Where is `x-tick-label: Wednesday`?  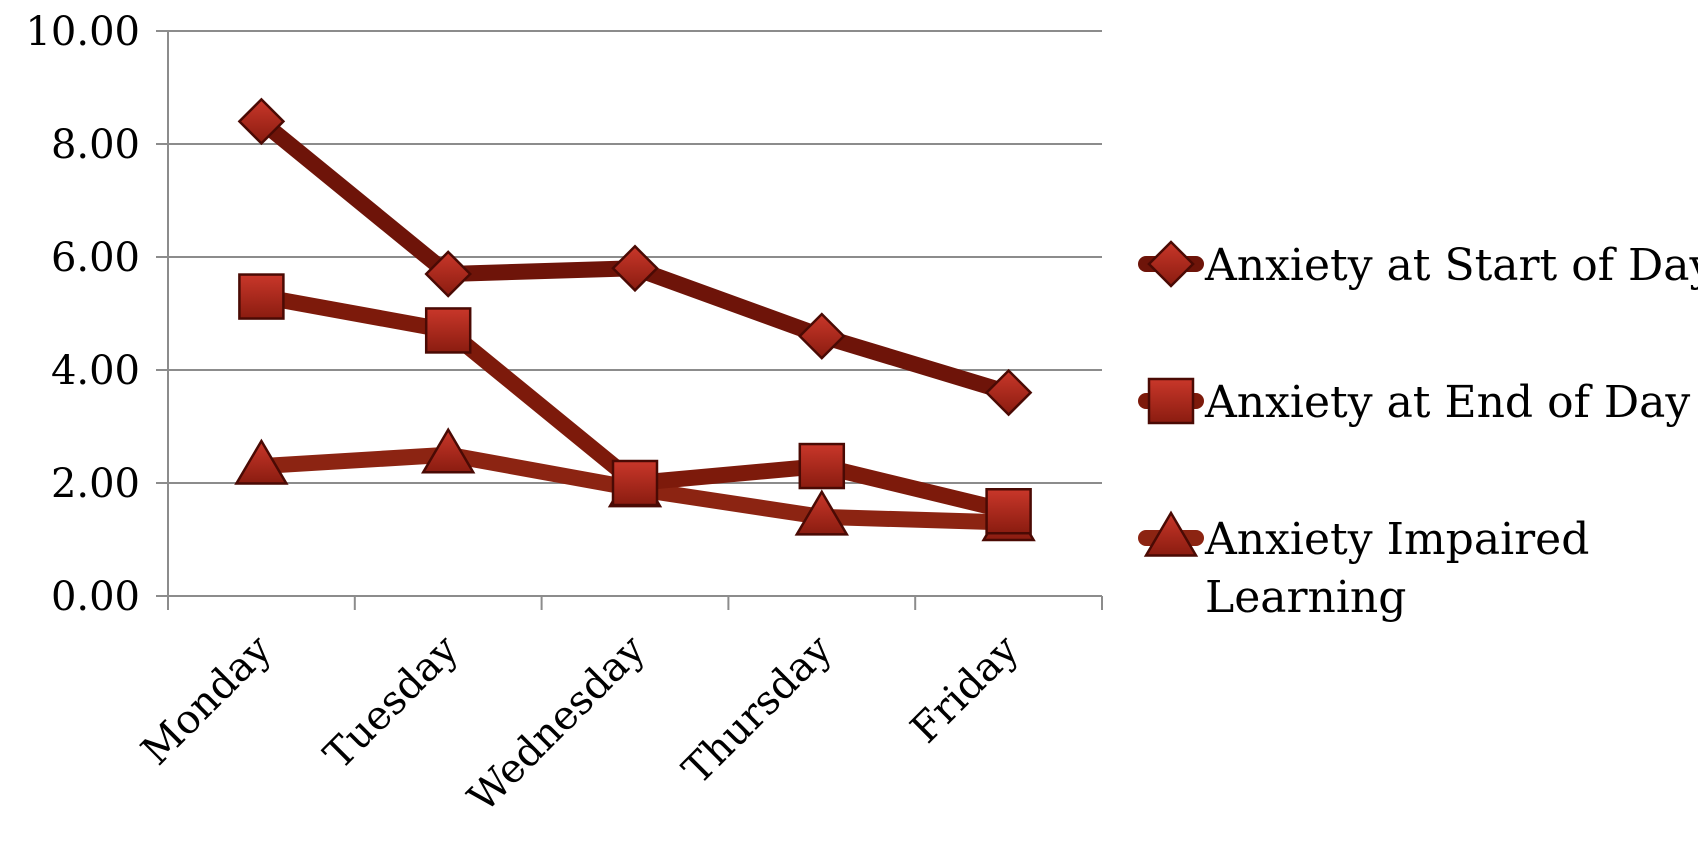
x-tick-label: Wednesday is located at coordinates (557, 723).